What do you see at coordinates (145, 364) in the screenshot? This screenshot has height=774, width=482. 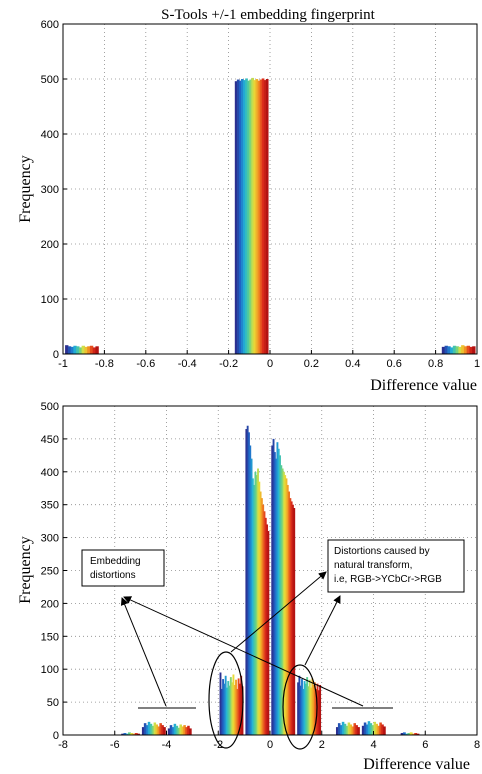 I see `chart-top-xtick-label: -0.6` at bounding box center [145, 364].